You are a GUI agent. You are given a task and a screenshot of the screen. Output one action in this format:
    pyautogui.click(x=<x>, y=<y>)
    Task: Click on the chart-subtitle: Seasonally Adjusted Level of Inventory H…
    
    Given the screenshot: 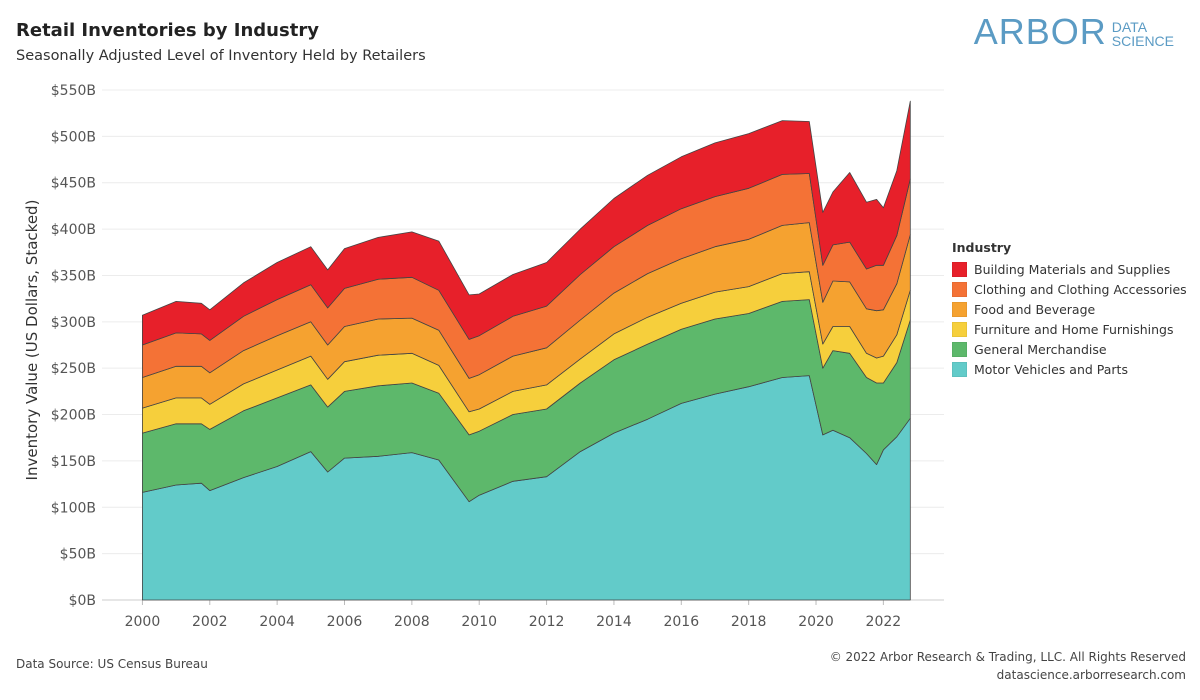 What is the action you would take?
    pyautogui.click(x=221, y=56)
    